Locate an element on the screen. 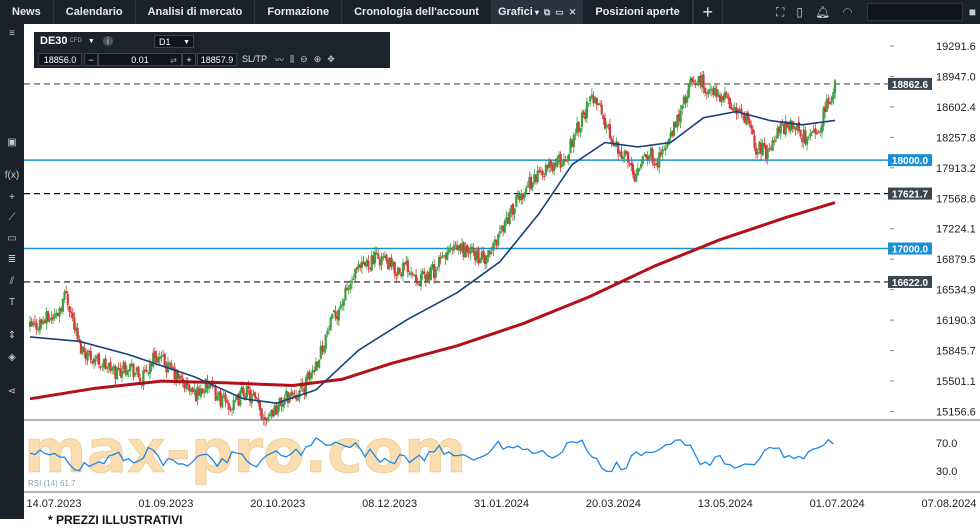 The height and width of the screenshot is (531, 980). time-tick-label: 14.07.2023 is located at coordinates (53, 504).